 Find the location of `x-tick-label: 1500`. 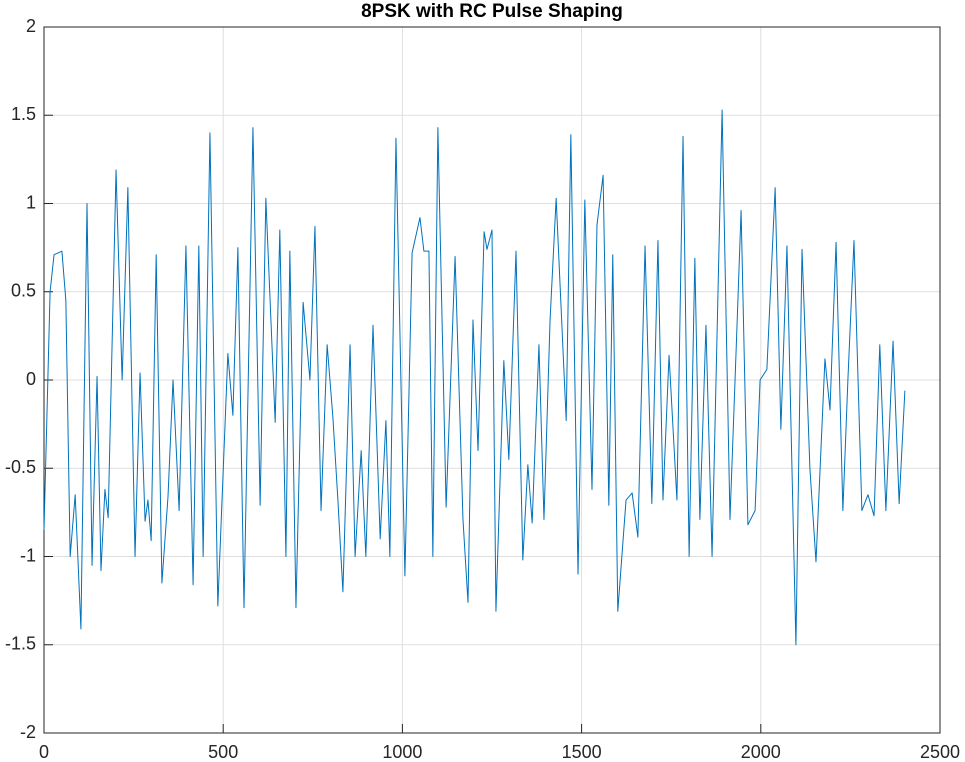

x-tick-label: 1500 is located at coordinates (582, 752).